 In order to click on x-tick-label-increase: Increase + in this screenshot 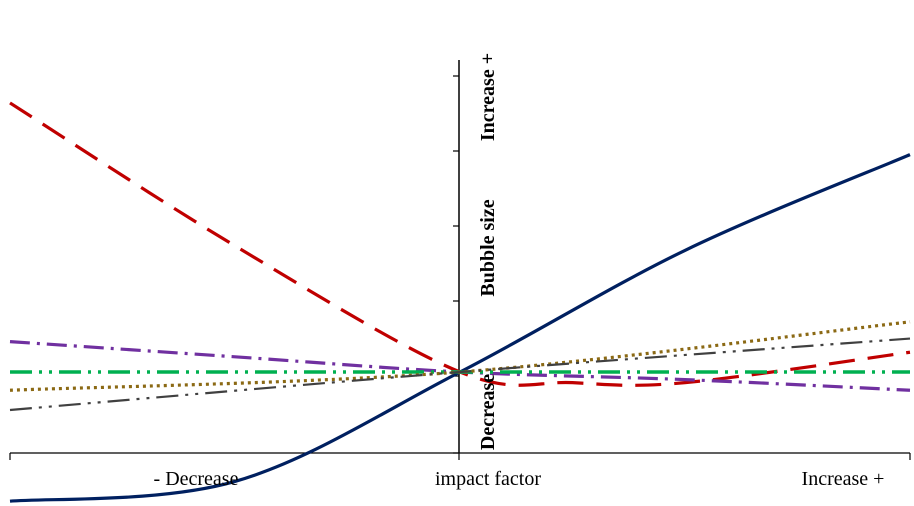, I will do `click(843, 479)`.